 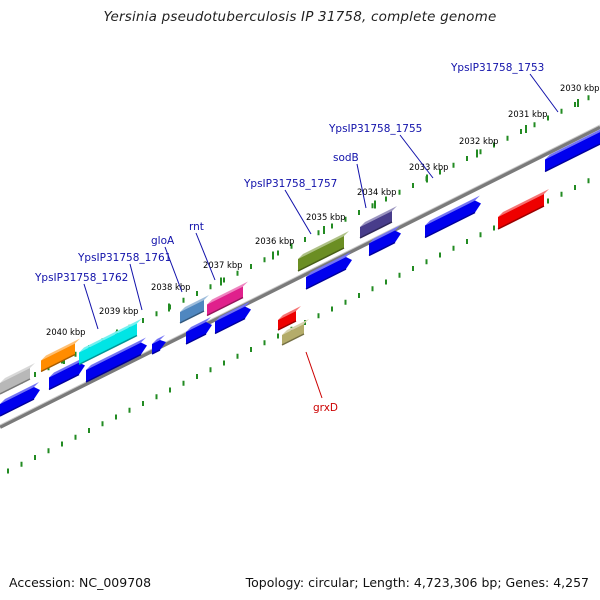 I want to click on scale-tick-label: 2035 kbp, so click(x=325, y=217).